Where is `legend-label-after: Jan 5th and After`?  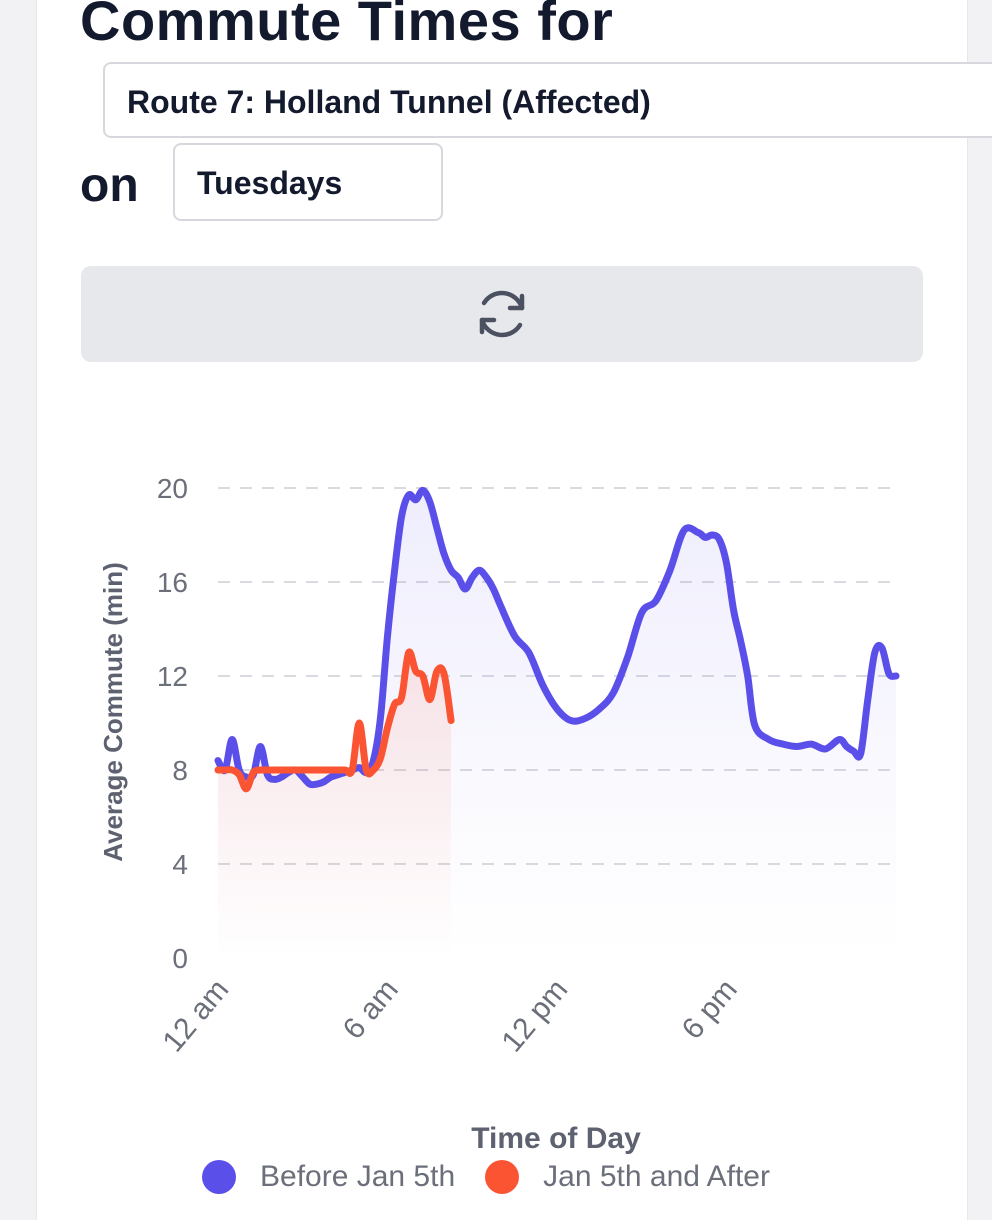 legend-label-after: Jan 5th and After is located at coordinates (656, 1176).